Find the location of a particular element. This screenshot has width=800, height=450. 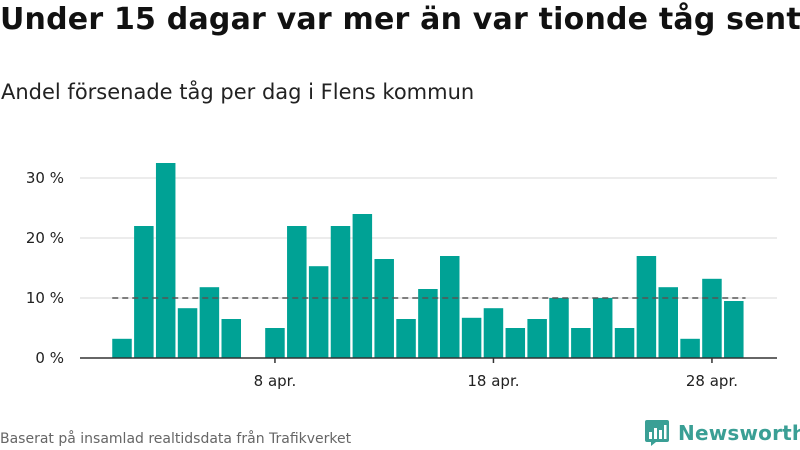

x-tick-label: 18 apr. is located at coordinates (493, 381).